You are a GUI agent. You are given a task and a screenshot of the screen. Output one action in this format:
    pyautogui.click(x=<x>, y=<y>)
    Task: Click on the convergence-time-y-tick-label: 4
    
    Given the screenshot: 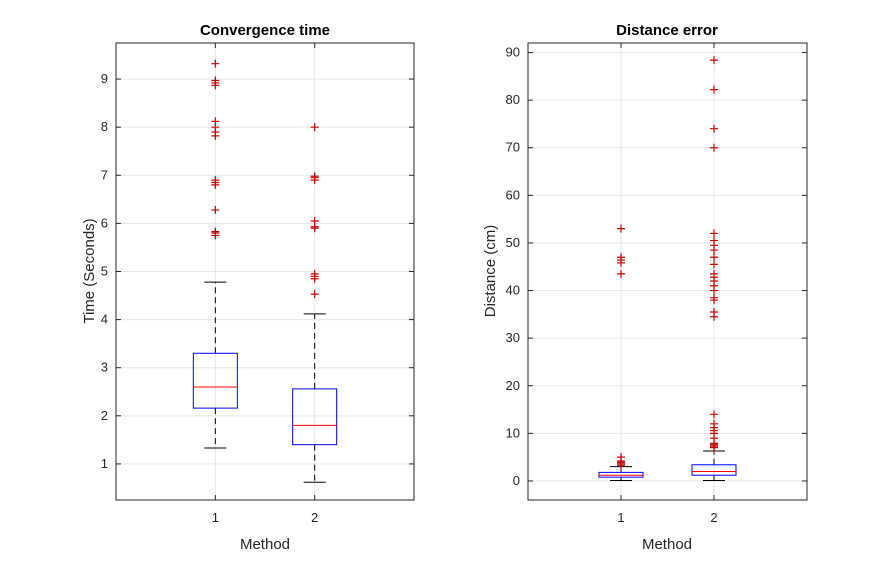 What is the action you would take?
    pyautogui.click(x=104, y=319)
    